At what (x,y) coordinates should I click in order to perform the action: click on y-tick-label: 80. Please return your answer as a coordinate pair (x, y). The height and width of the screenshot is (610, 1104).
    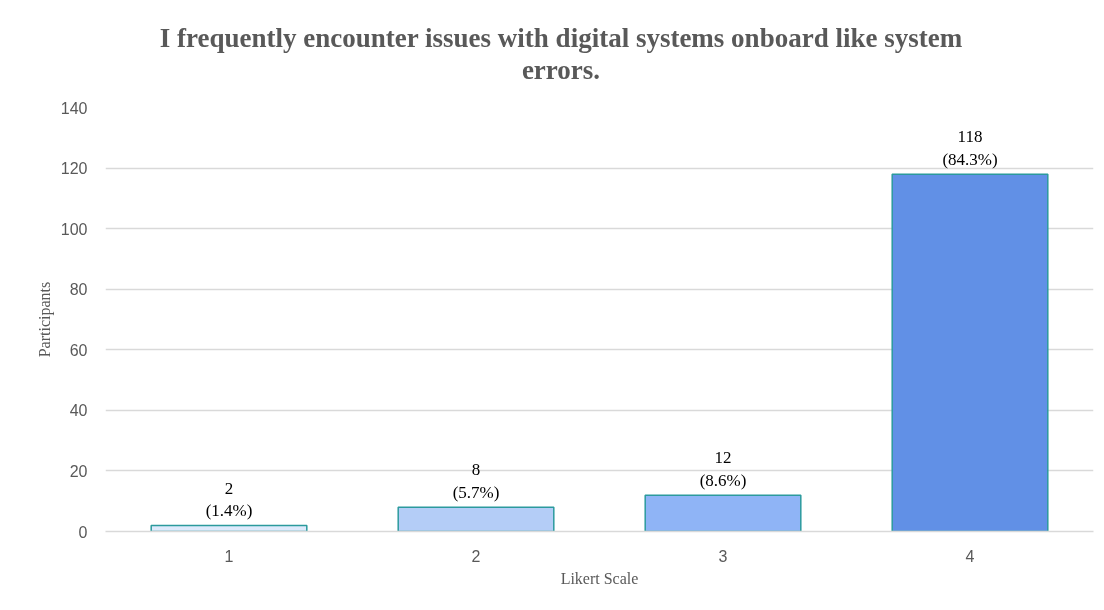
    Looking at the image, I should click on (78, 290).